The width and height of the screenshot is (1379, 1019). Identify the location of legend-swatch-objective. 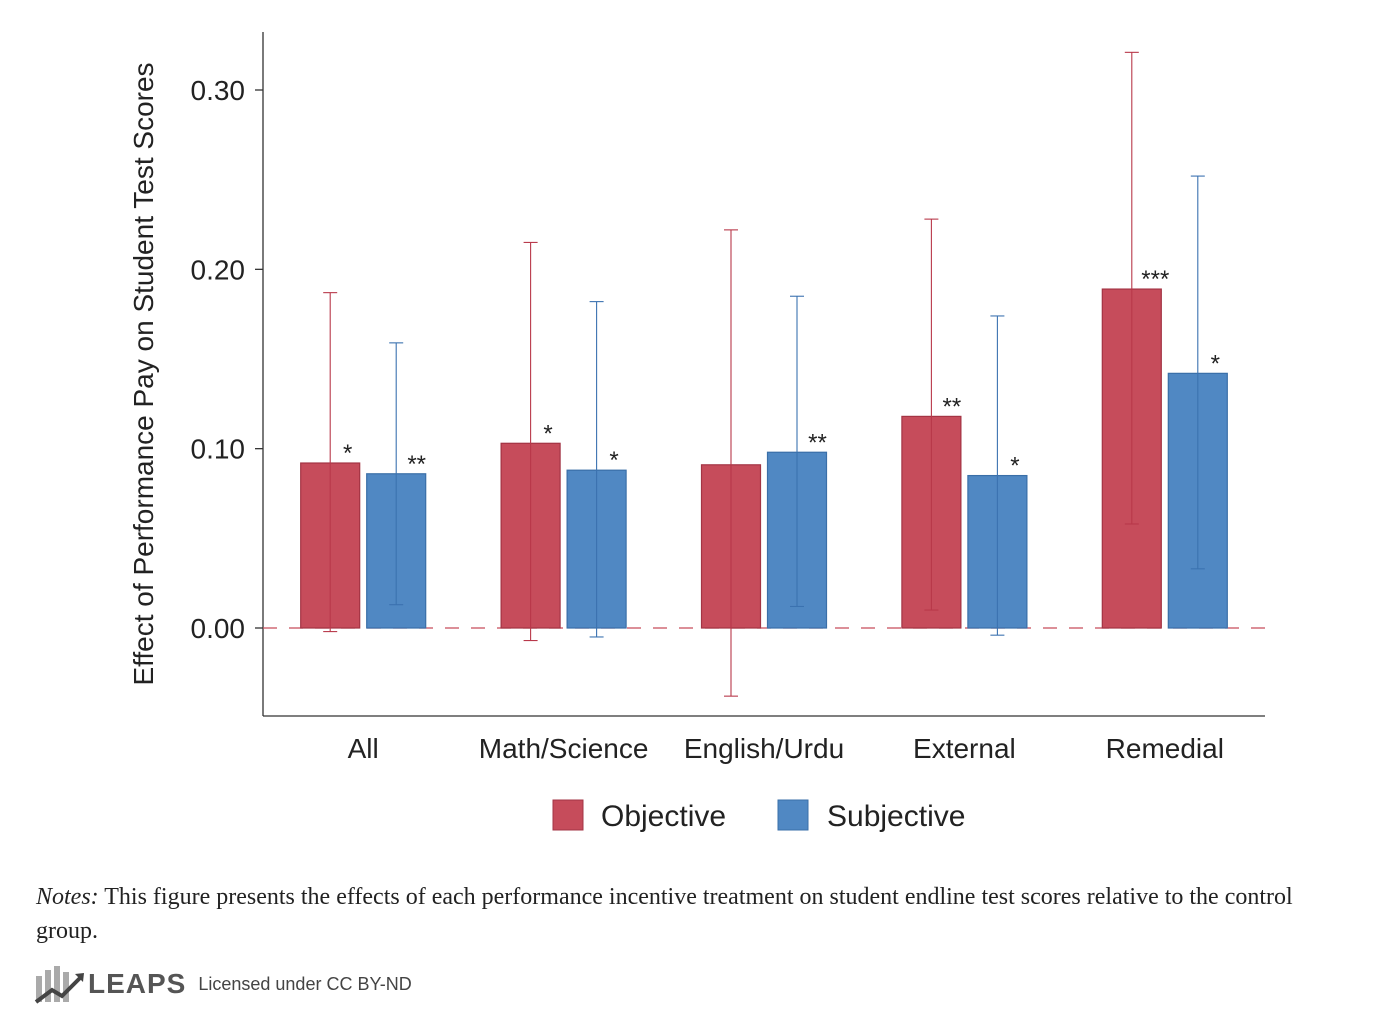
(568, 815).